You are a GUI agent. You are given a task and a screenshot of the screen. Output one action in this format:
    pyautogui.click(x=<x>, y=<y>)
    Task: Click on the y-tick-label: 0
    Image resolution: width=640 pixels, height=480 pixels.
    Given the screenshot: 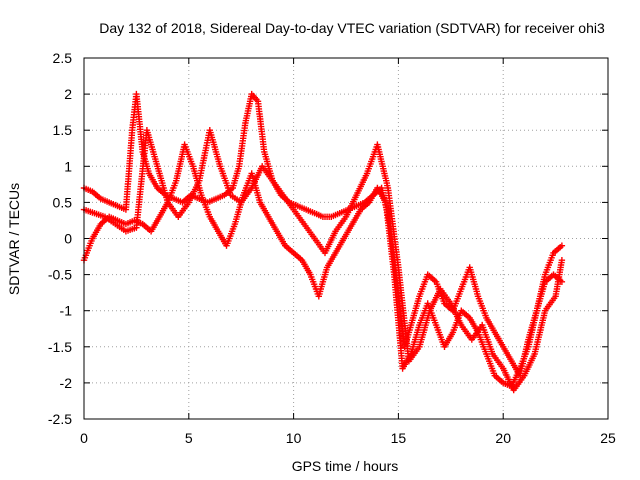 What is the action you would take?
    pyautogui.click(x=68, y=239)
    